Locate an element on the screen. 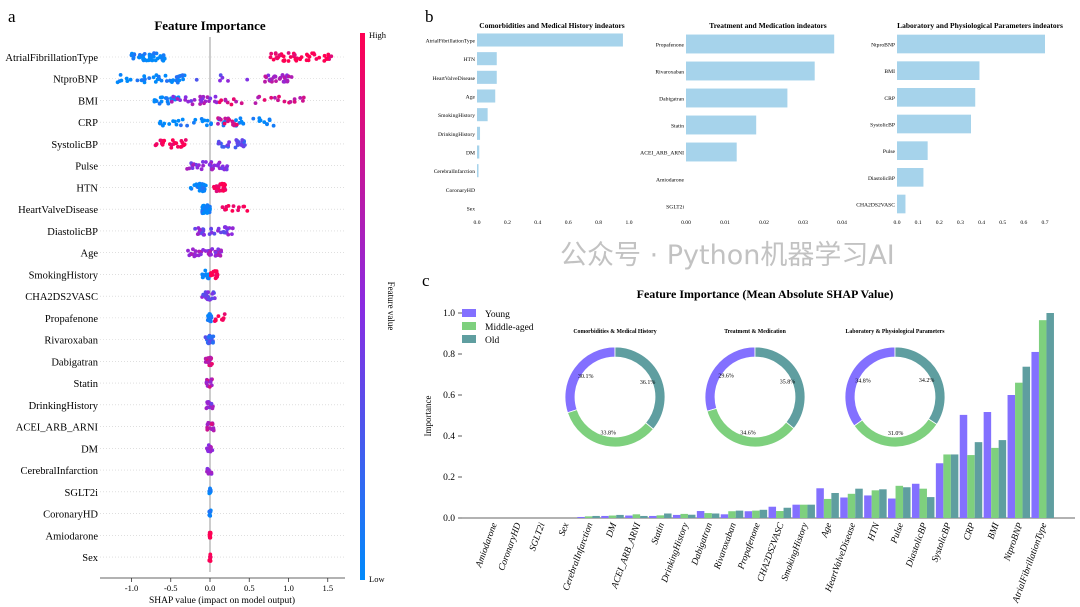  y-tick-label: 0.8 is located at coordinates (449, 355).